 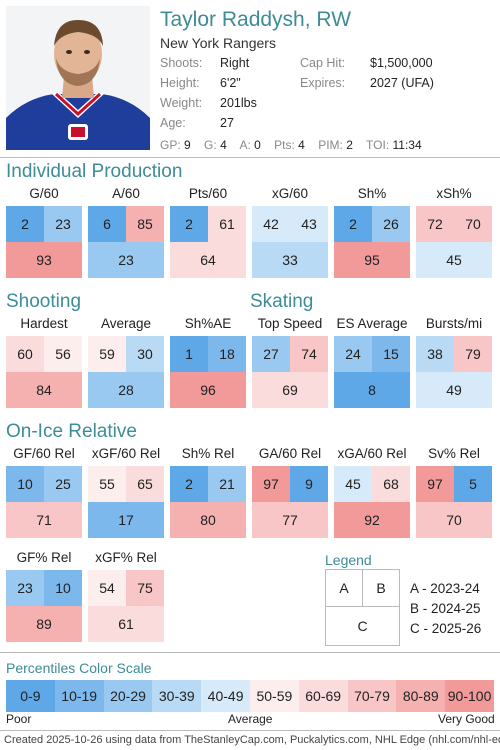 What do you see at coordinates (435, 354) in the screenshot?
I see `metric-cell-2023-24: 38` at bounding box center [435, 354].